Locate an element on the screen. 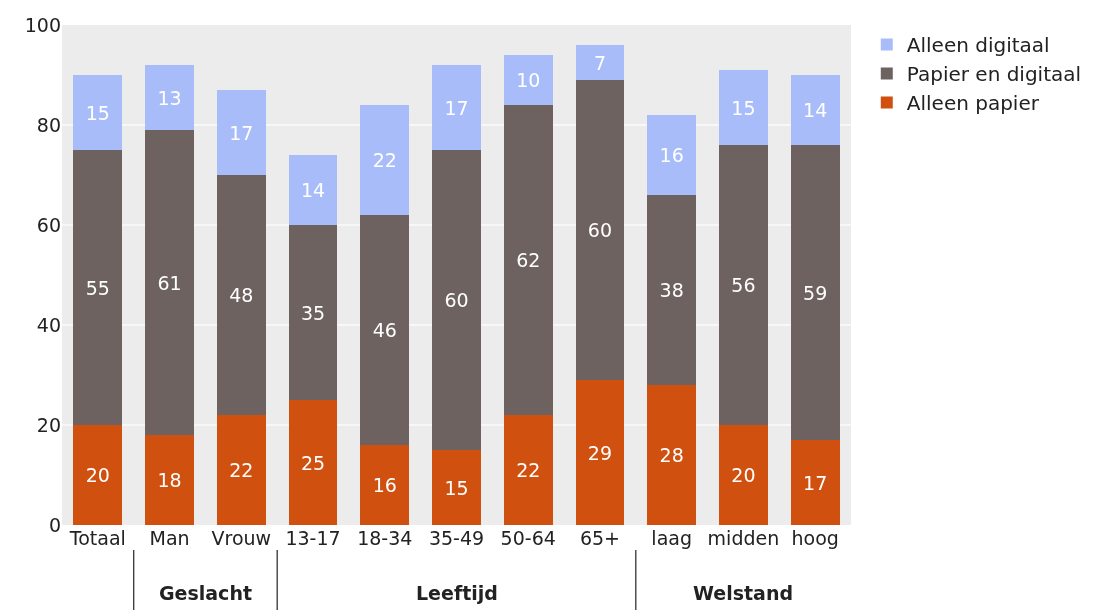 This screenshot has height=610, width=1099. y-tick-label: 20 is located at coordinates (48, 424).